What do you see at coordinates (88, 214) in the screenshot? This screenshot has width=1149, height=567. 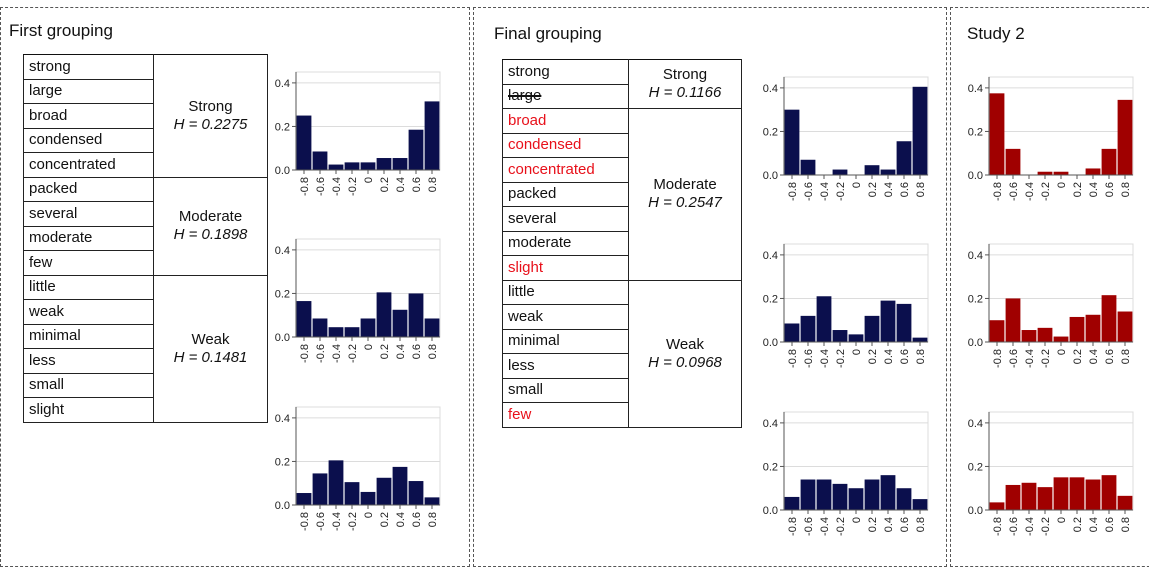 I see `word-cell: several` at bounding box center [88, 214].